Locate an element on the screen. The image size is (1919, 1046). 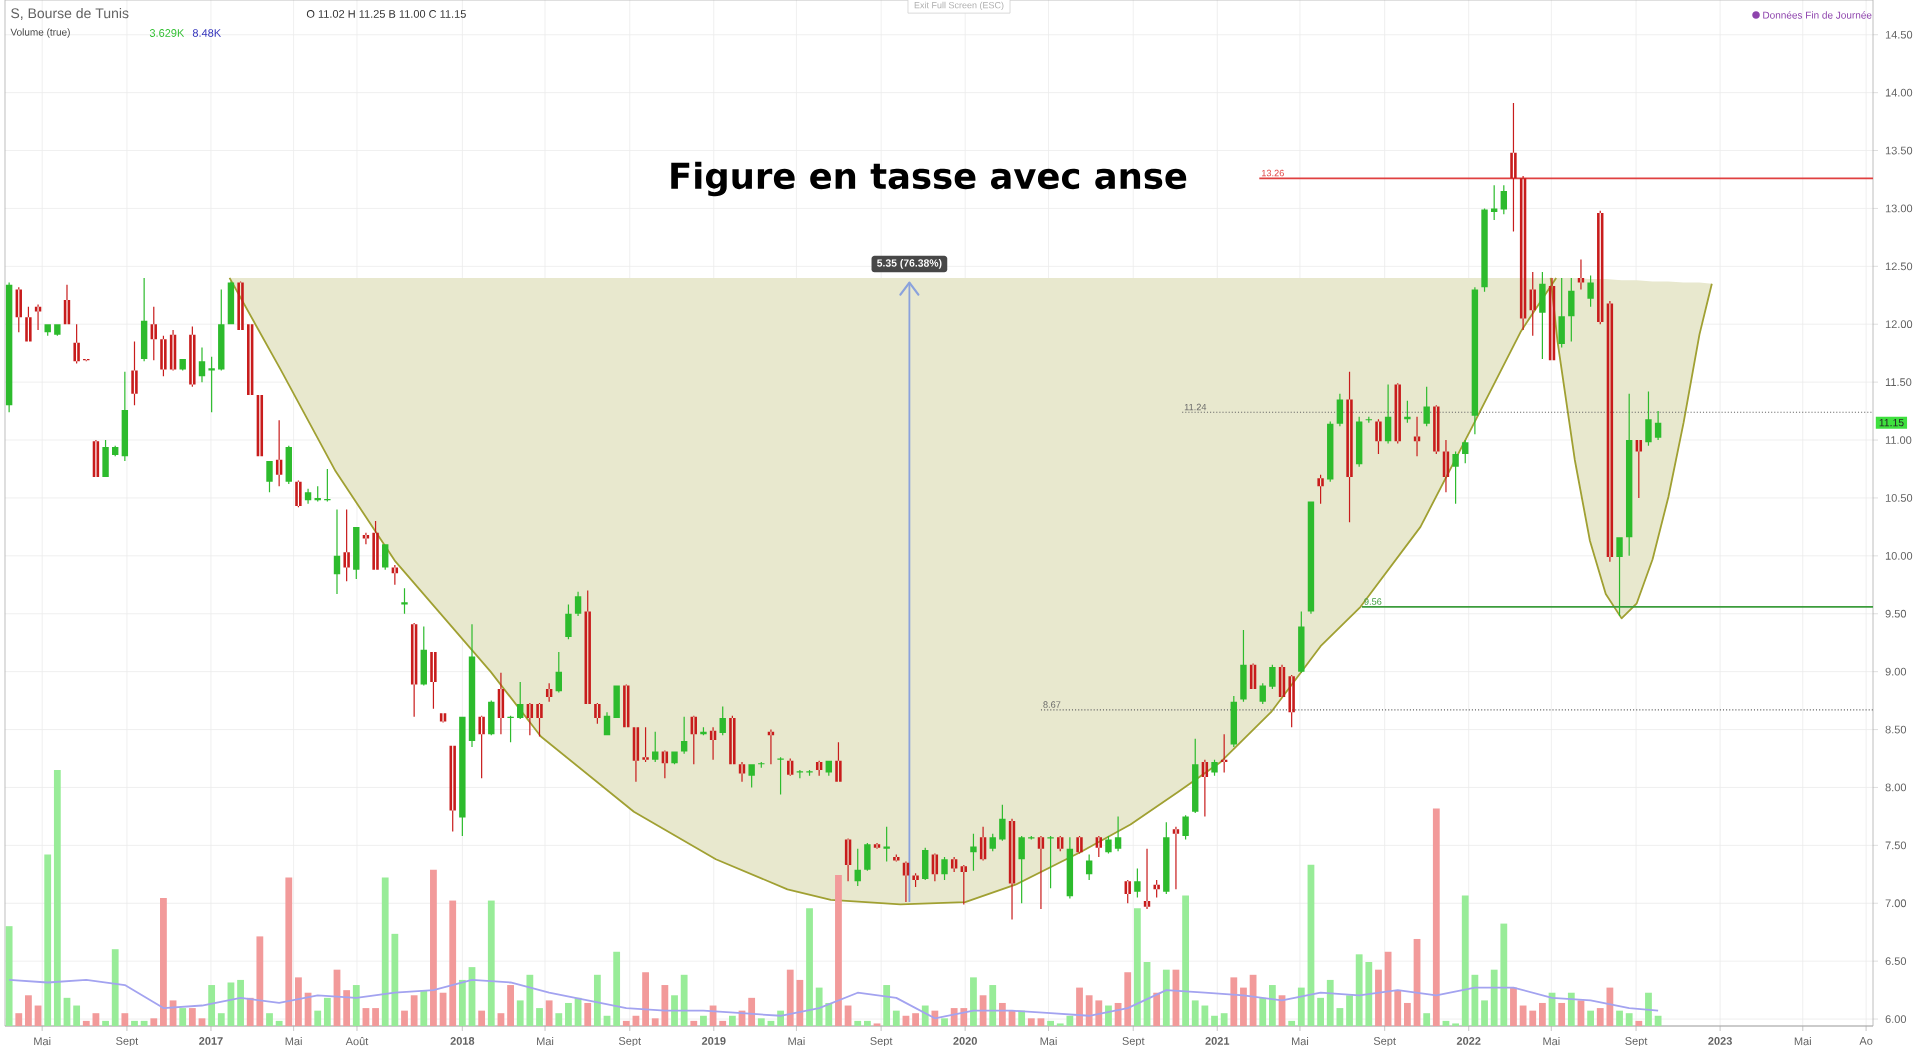
x-tick-label: Ao is located at coordinates (1866, 1041).